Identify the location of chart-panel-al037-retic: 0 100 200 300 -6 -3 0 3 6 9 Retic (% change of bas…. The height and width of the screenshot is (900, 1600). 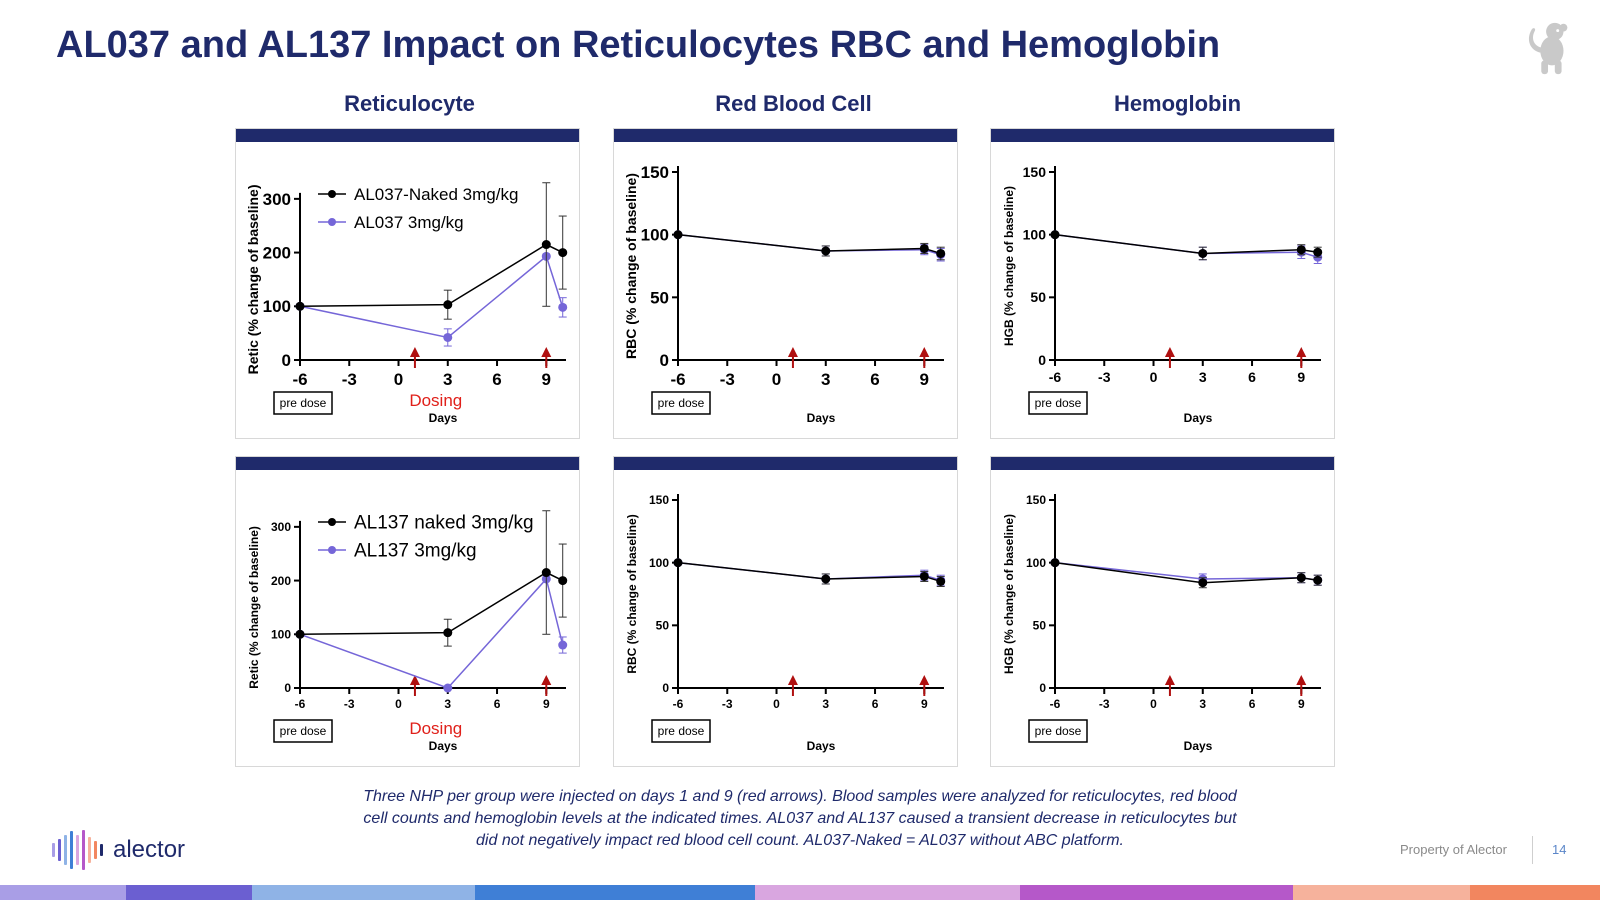
(407, 283).